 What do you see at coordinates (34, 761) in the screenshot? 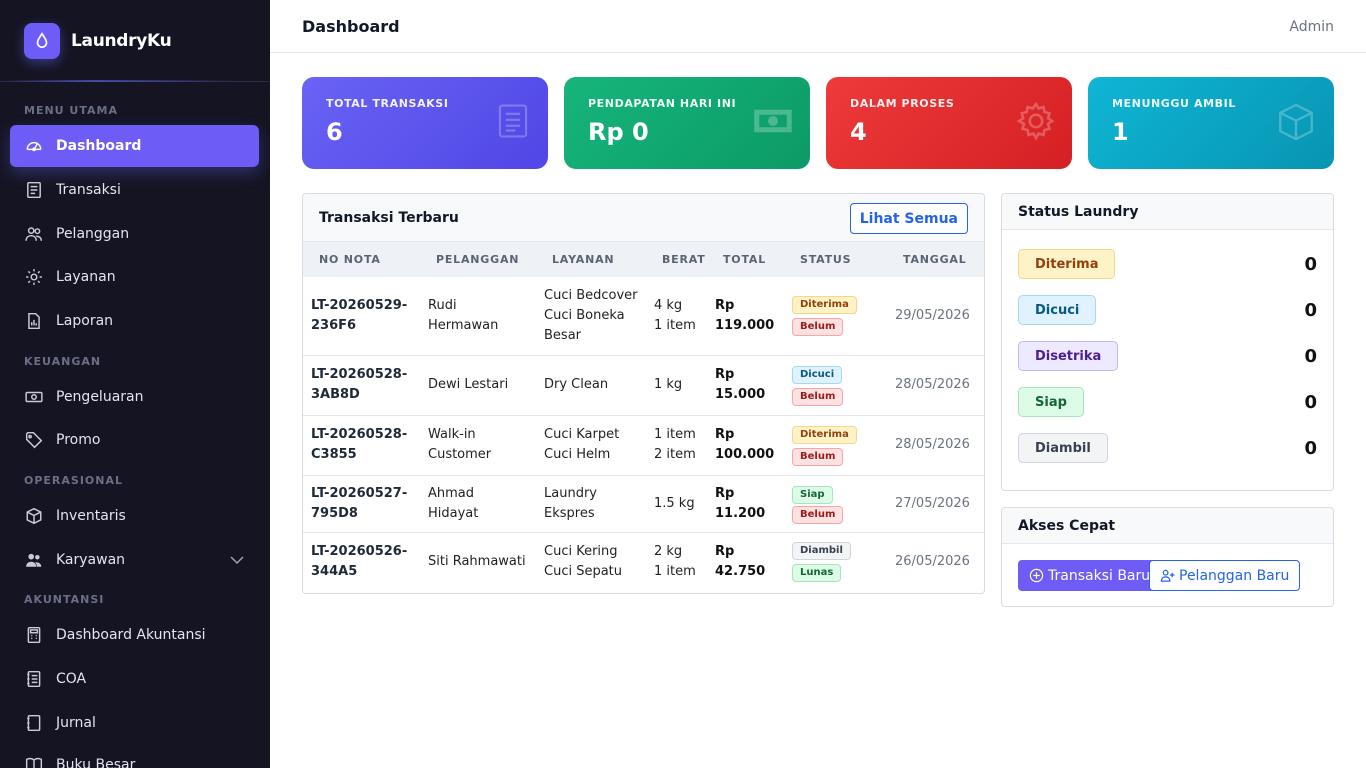
I see `book-icon` at bounding box center [34, 761].